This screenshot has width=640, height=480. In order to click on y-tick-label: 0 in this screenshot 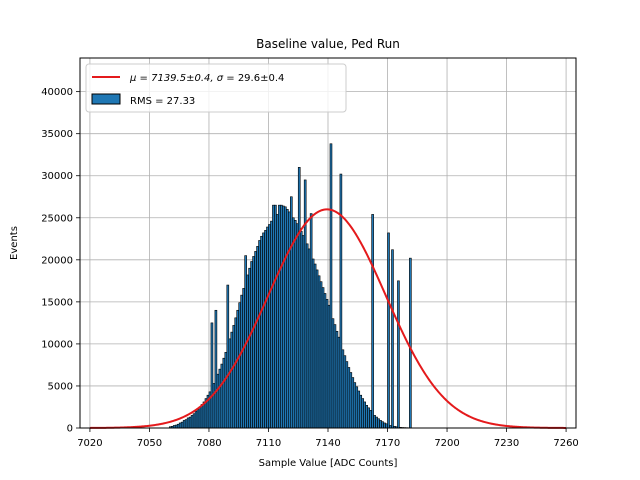, I will do `click(70, 429)`.